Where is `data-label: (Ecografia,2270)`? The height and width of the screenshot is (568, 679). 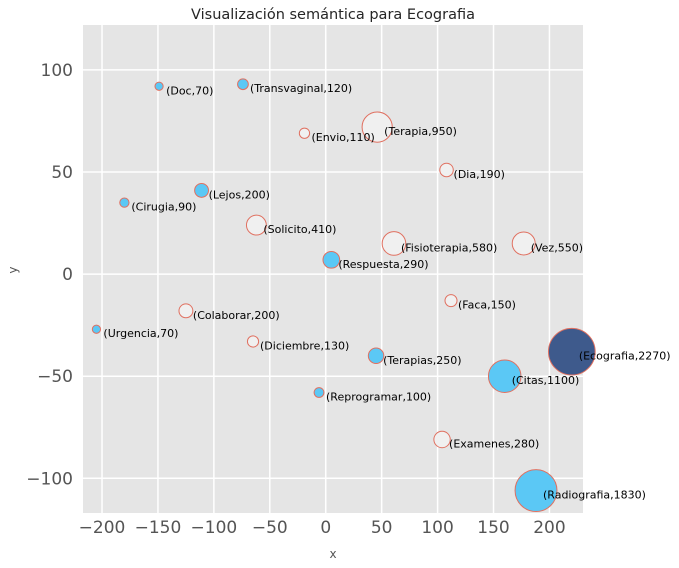
data-label: (Ecografia,2270) is located at coordinates (625, 356).